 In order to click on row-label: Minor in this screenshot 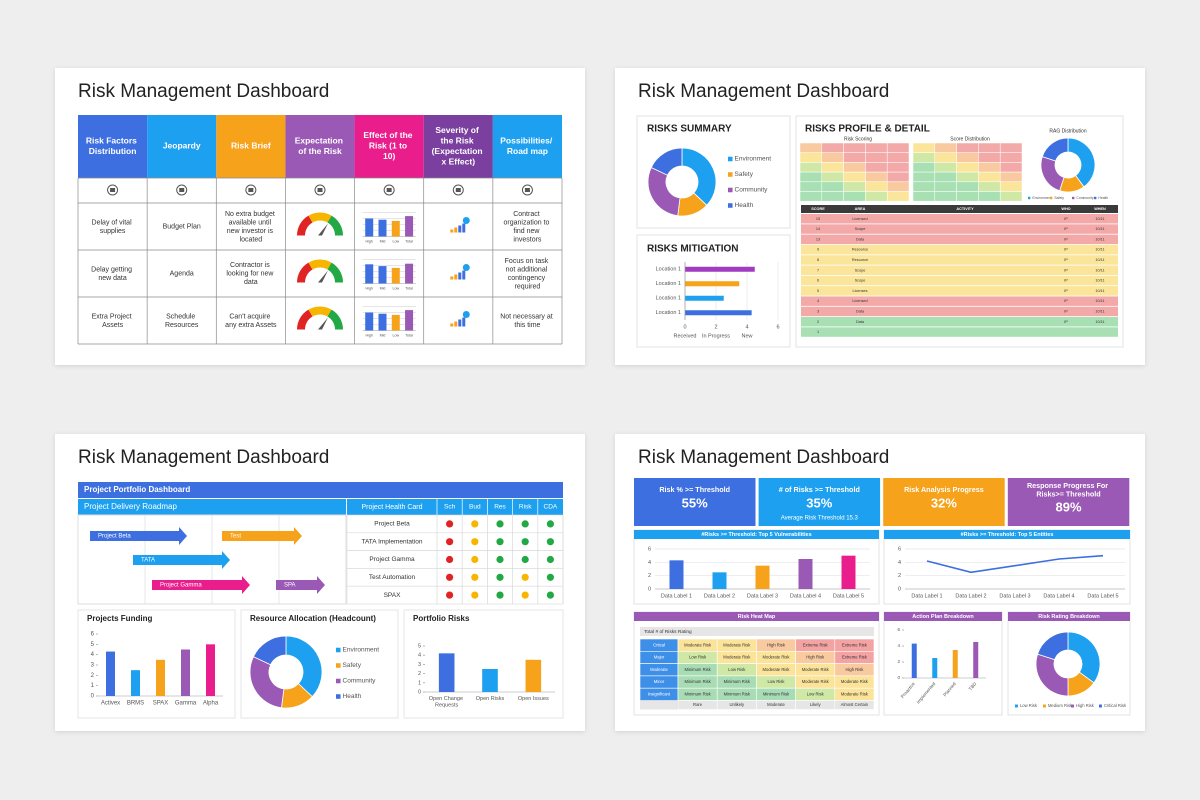, I will do `click(659, 681)`.